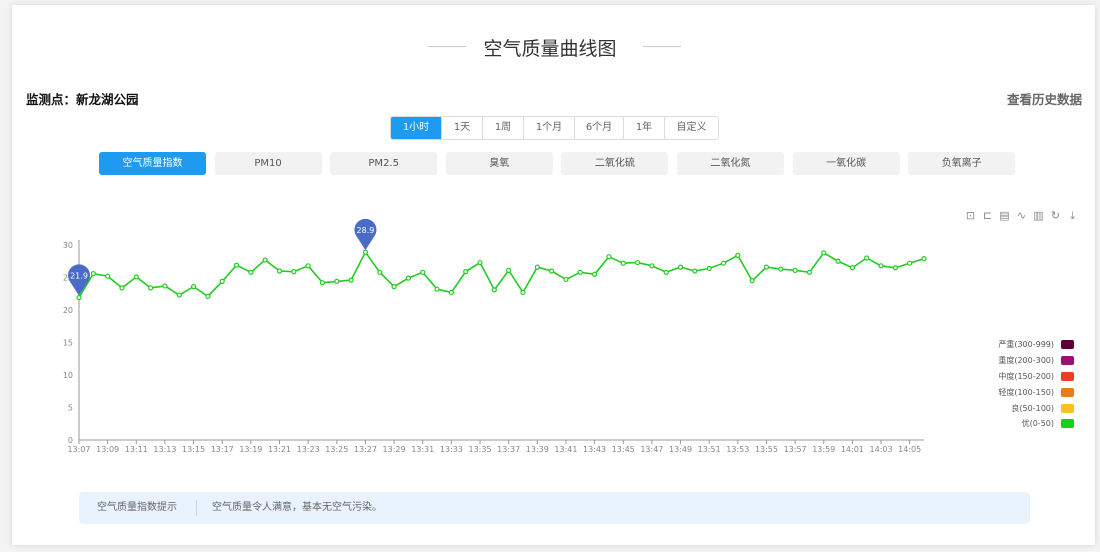 This screenshot has width=1100, height=552. I want to click on x-tick-label: 13:35, so click(479, 449).